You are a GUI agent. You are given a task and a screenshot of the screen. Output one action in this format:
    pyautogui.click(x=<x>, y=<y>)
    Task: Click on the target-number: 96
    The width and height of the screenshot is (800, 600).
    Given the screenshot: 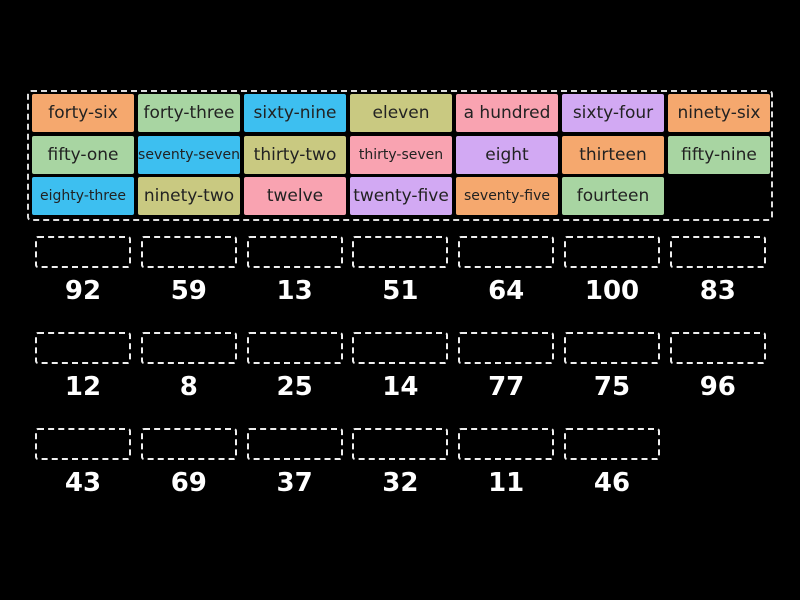 What is the action you would take?
    pyautogui.click(x=717, y=387)
    